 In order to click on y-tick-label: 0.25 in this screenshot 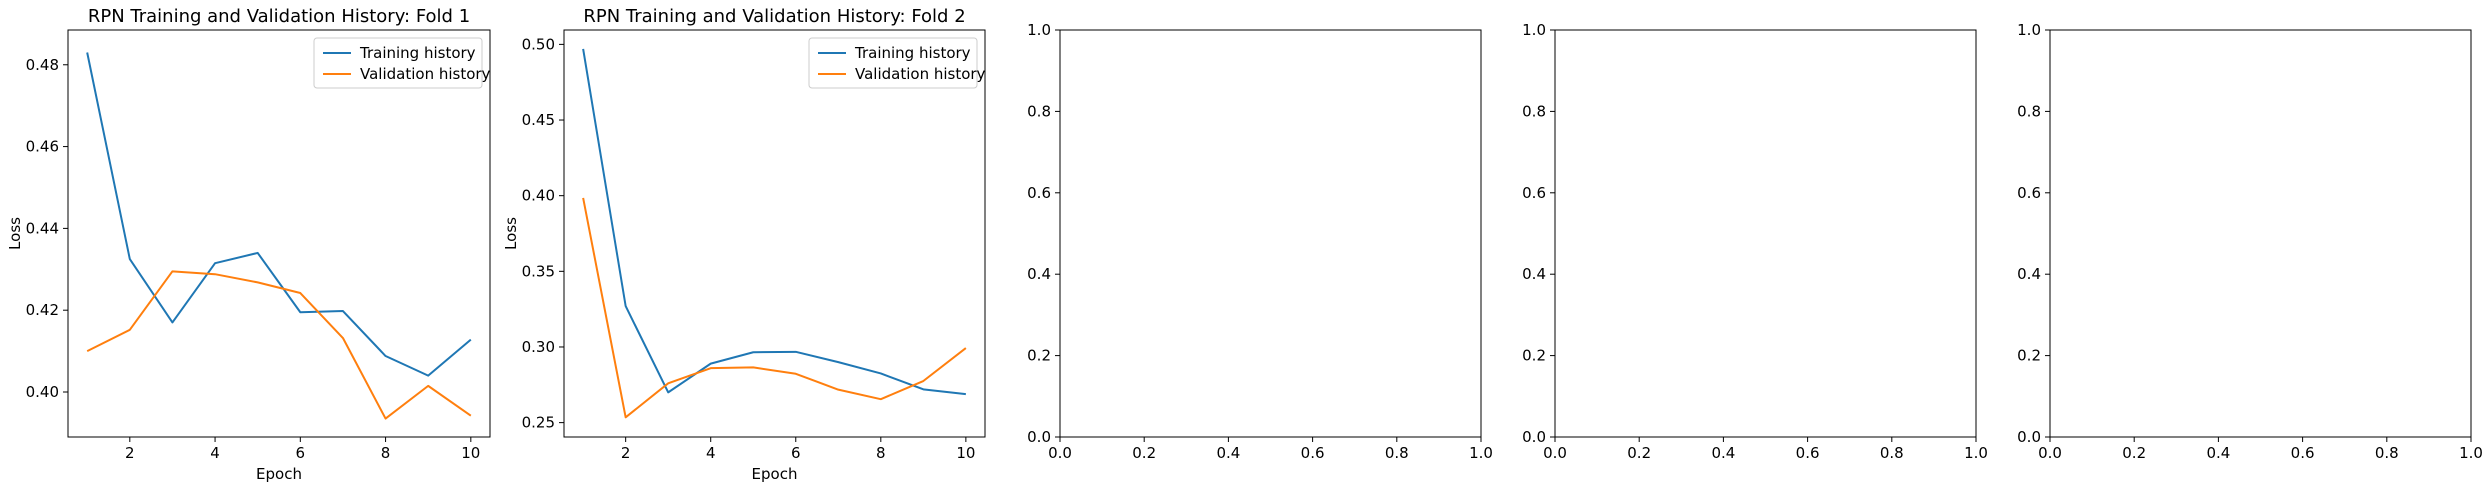, I will do `click(538, 423)`.